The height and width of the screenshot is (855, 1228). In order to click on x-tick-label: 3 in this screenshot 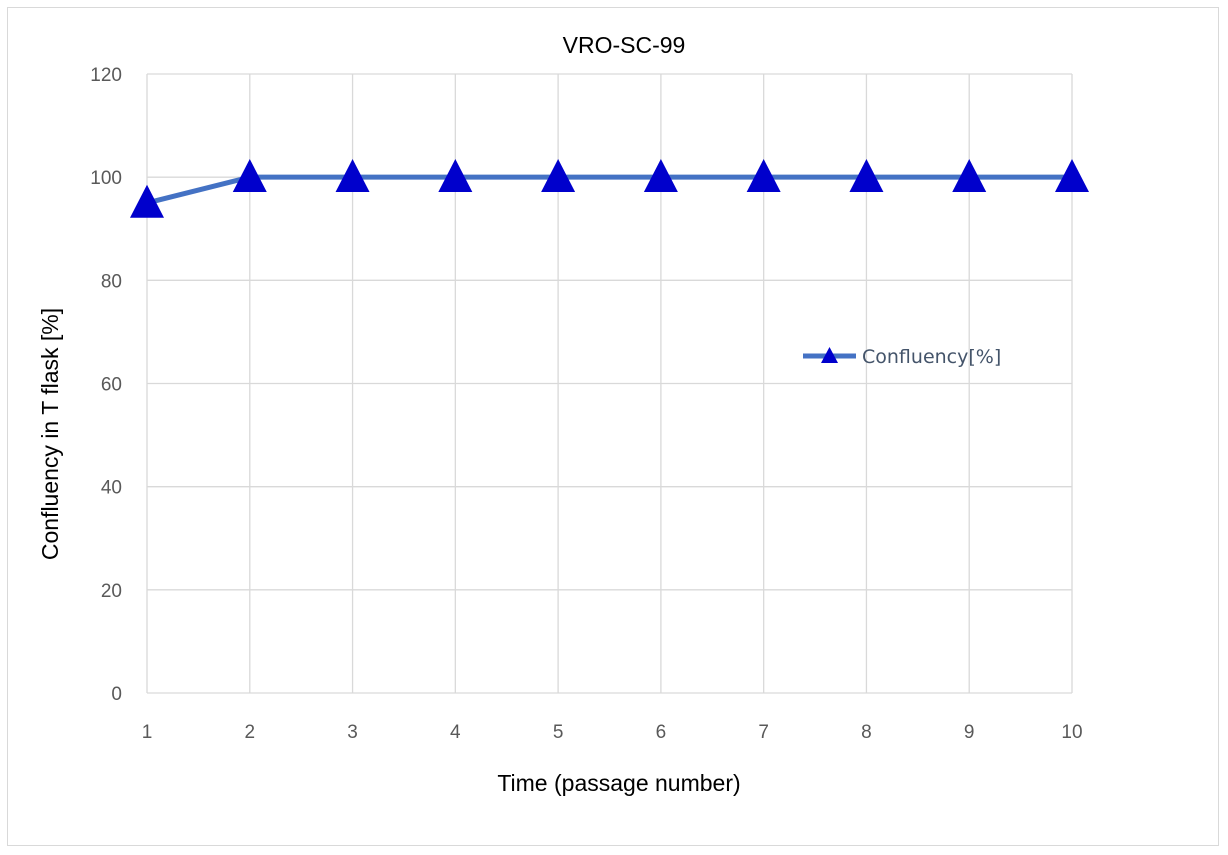, I will do `click(352, 732)`.